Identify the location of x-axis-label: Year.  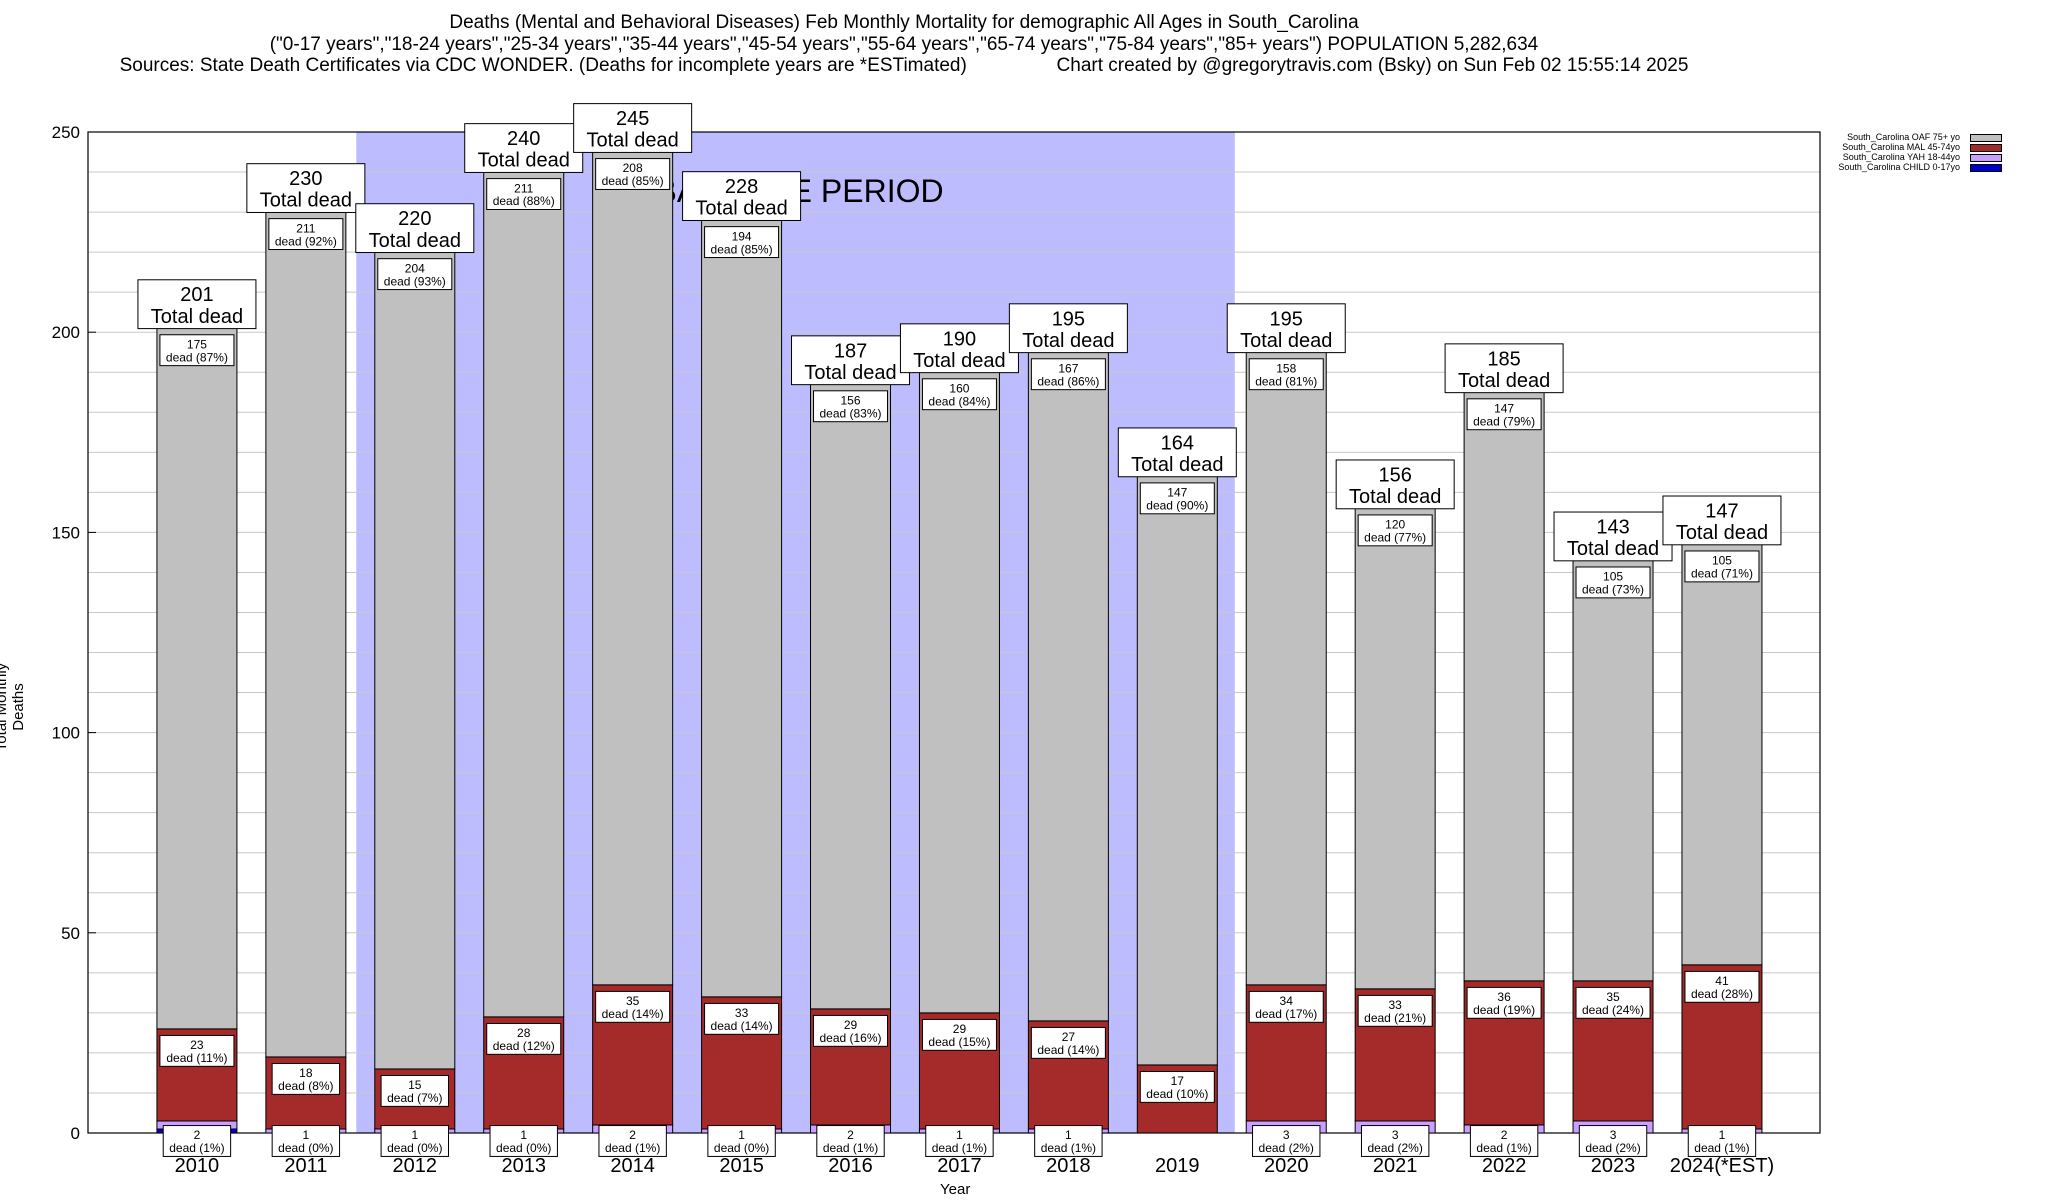
(955, 1189).